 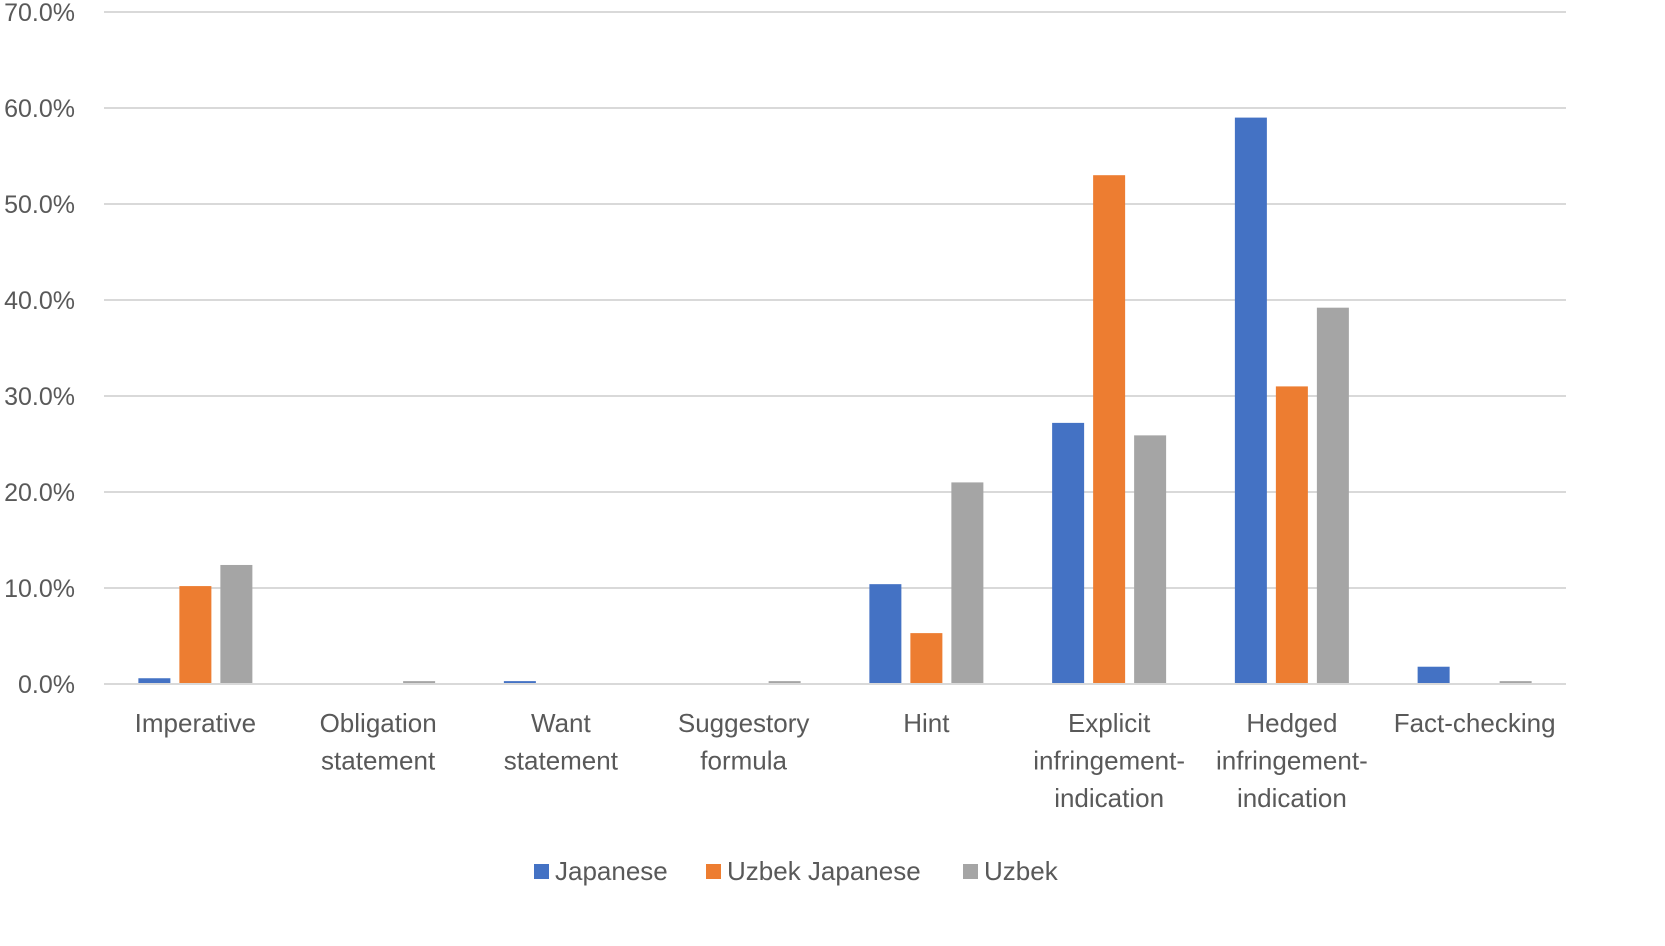 I want to click on category-label: Hint, so click(x=926, y=723).